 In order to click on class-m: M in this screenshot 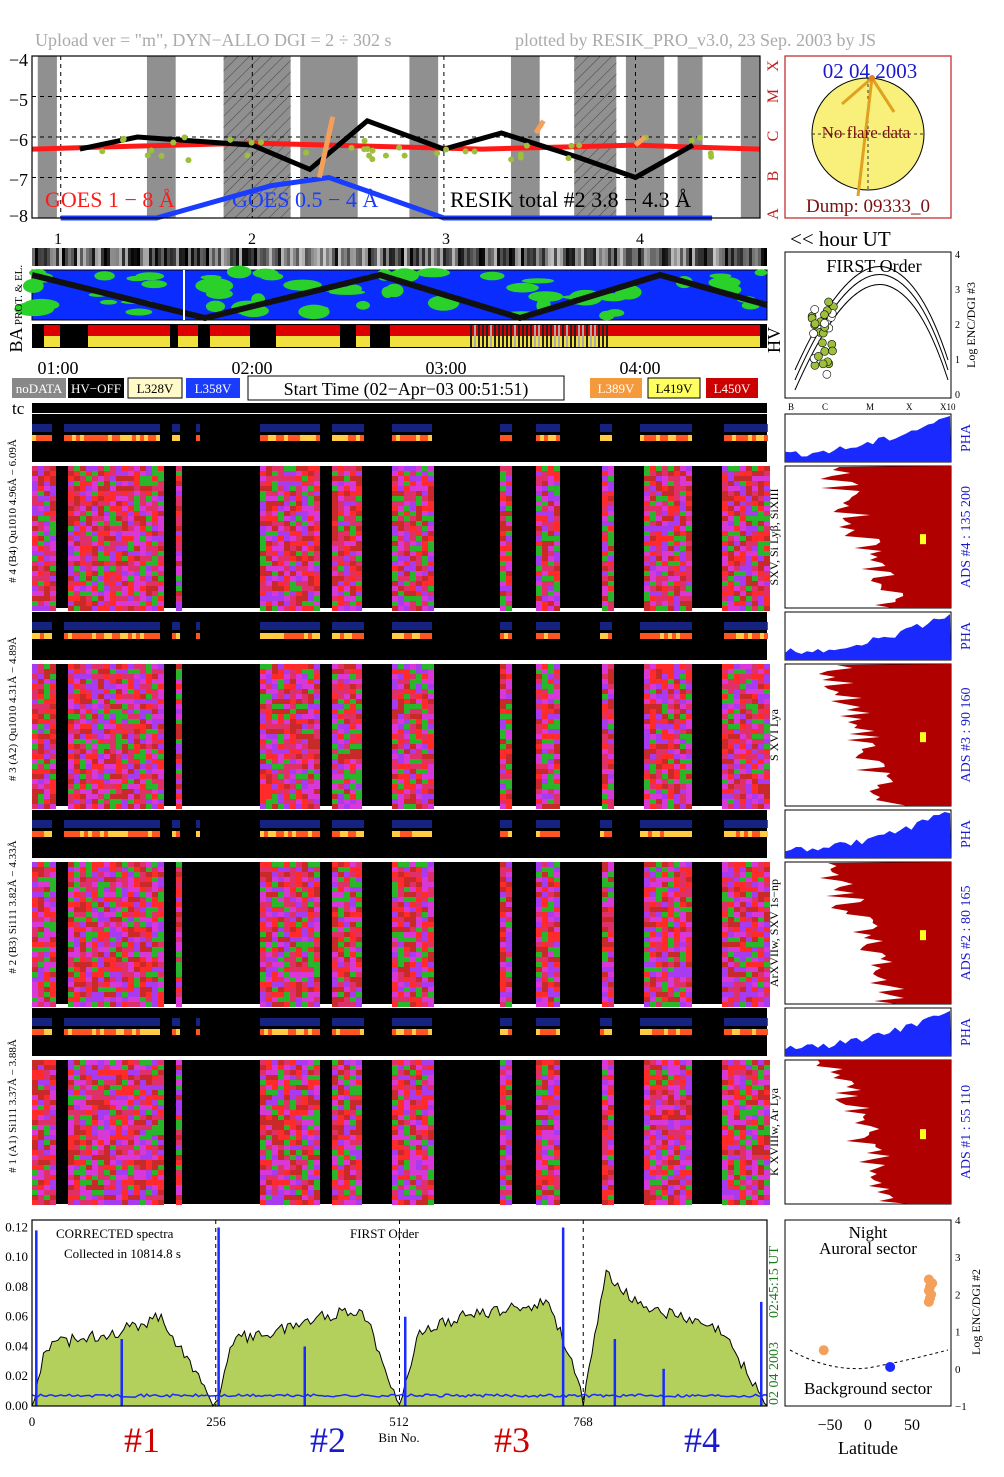, I will do `click(773, 96)`.